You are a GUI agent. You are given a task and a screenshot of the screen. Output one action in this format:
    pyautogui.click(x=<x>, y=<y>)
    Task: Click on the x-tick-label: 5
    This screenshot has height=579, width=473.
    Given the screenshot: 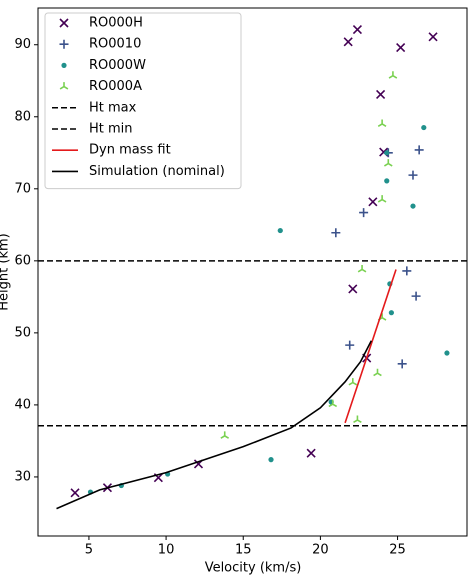 What is the action you would take?
    pyautogui.click(x=89, y=550)
    